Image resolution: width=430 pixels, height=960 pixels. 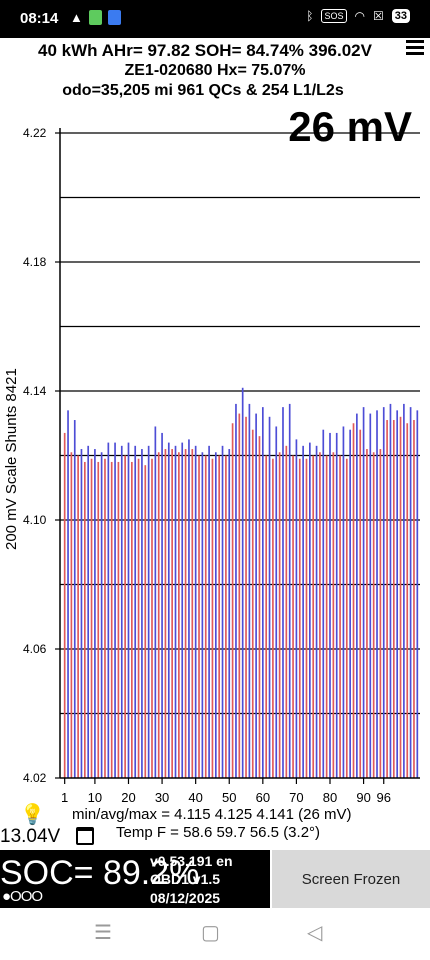 What do you see at coordinates (32, 815) in the screenshot?
I see `lightbulb-icon: 💡` at bounding box center [32, 815].